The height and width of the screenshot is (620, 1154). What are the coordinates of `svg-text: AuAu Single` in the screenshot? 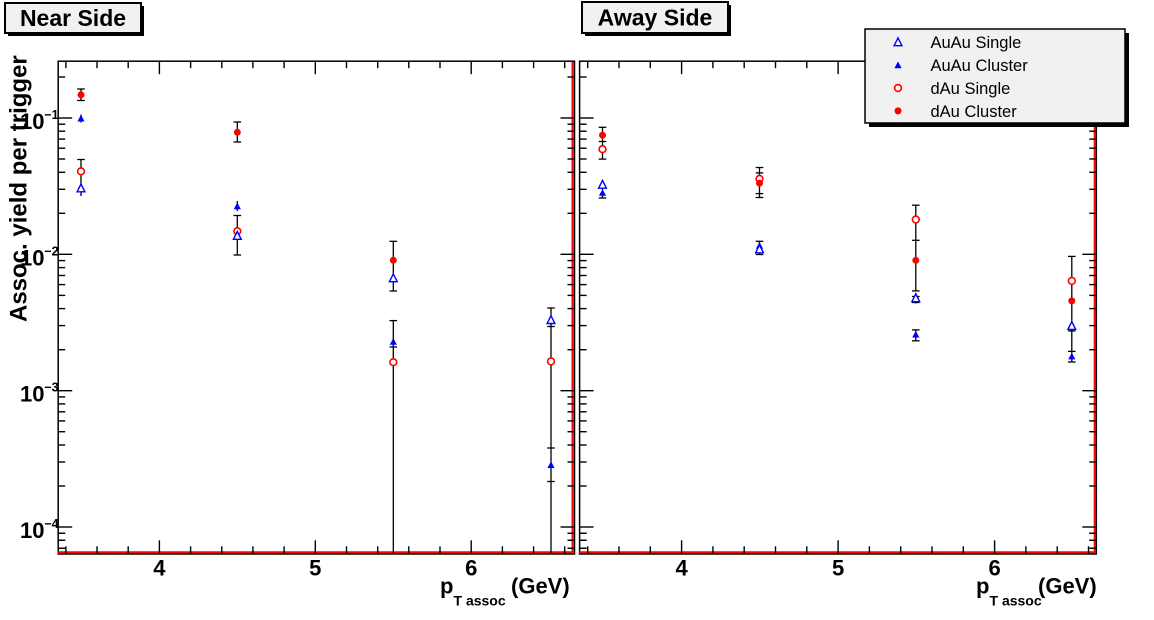 It's located at (976, 43).